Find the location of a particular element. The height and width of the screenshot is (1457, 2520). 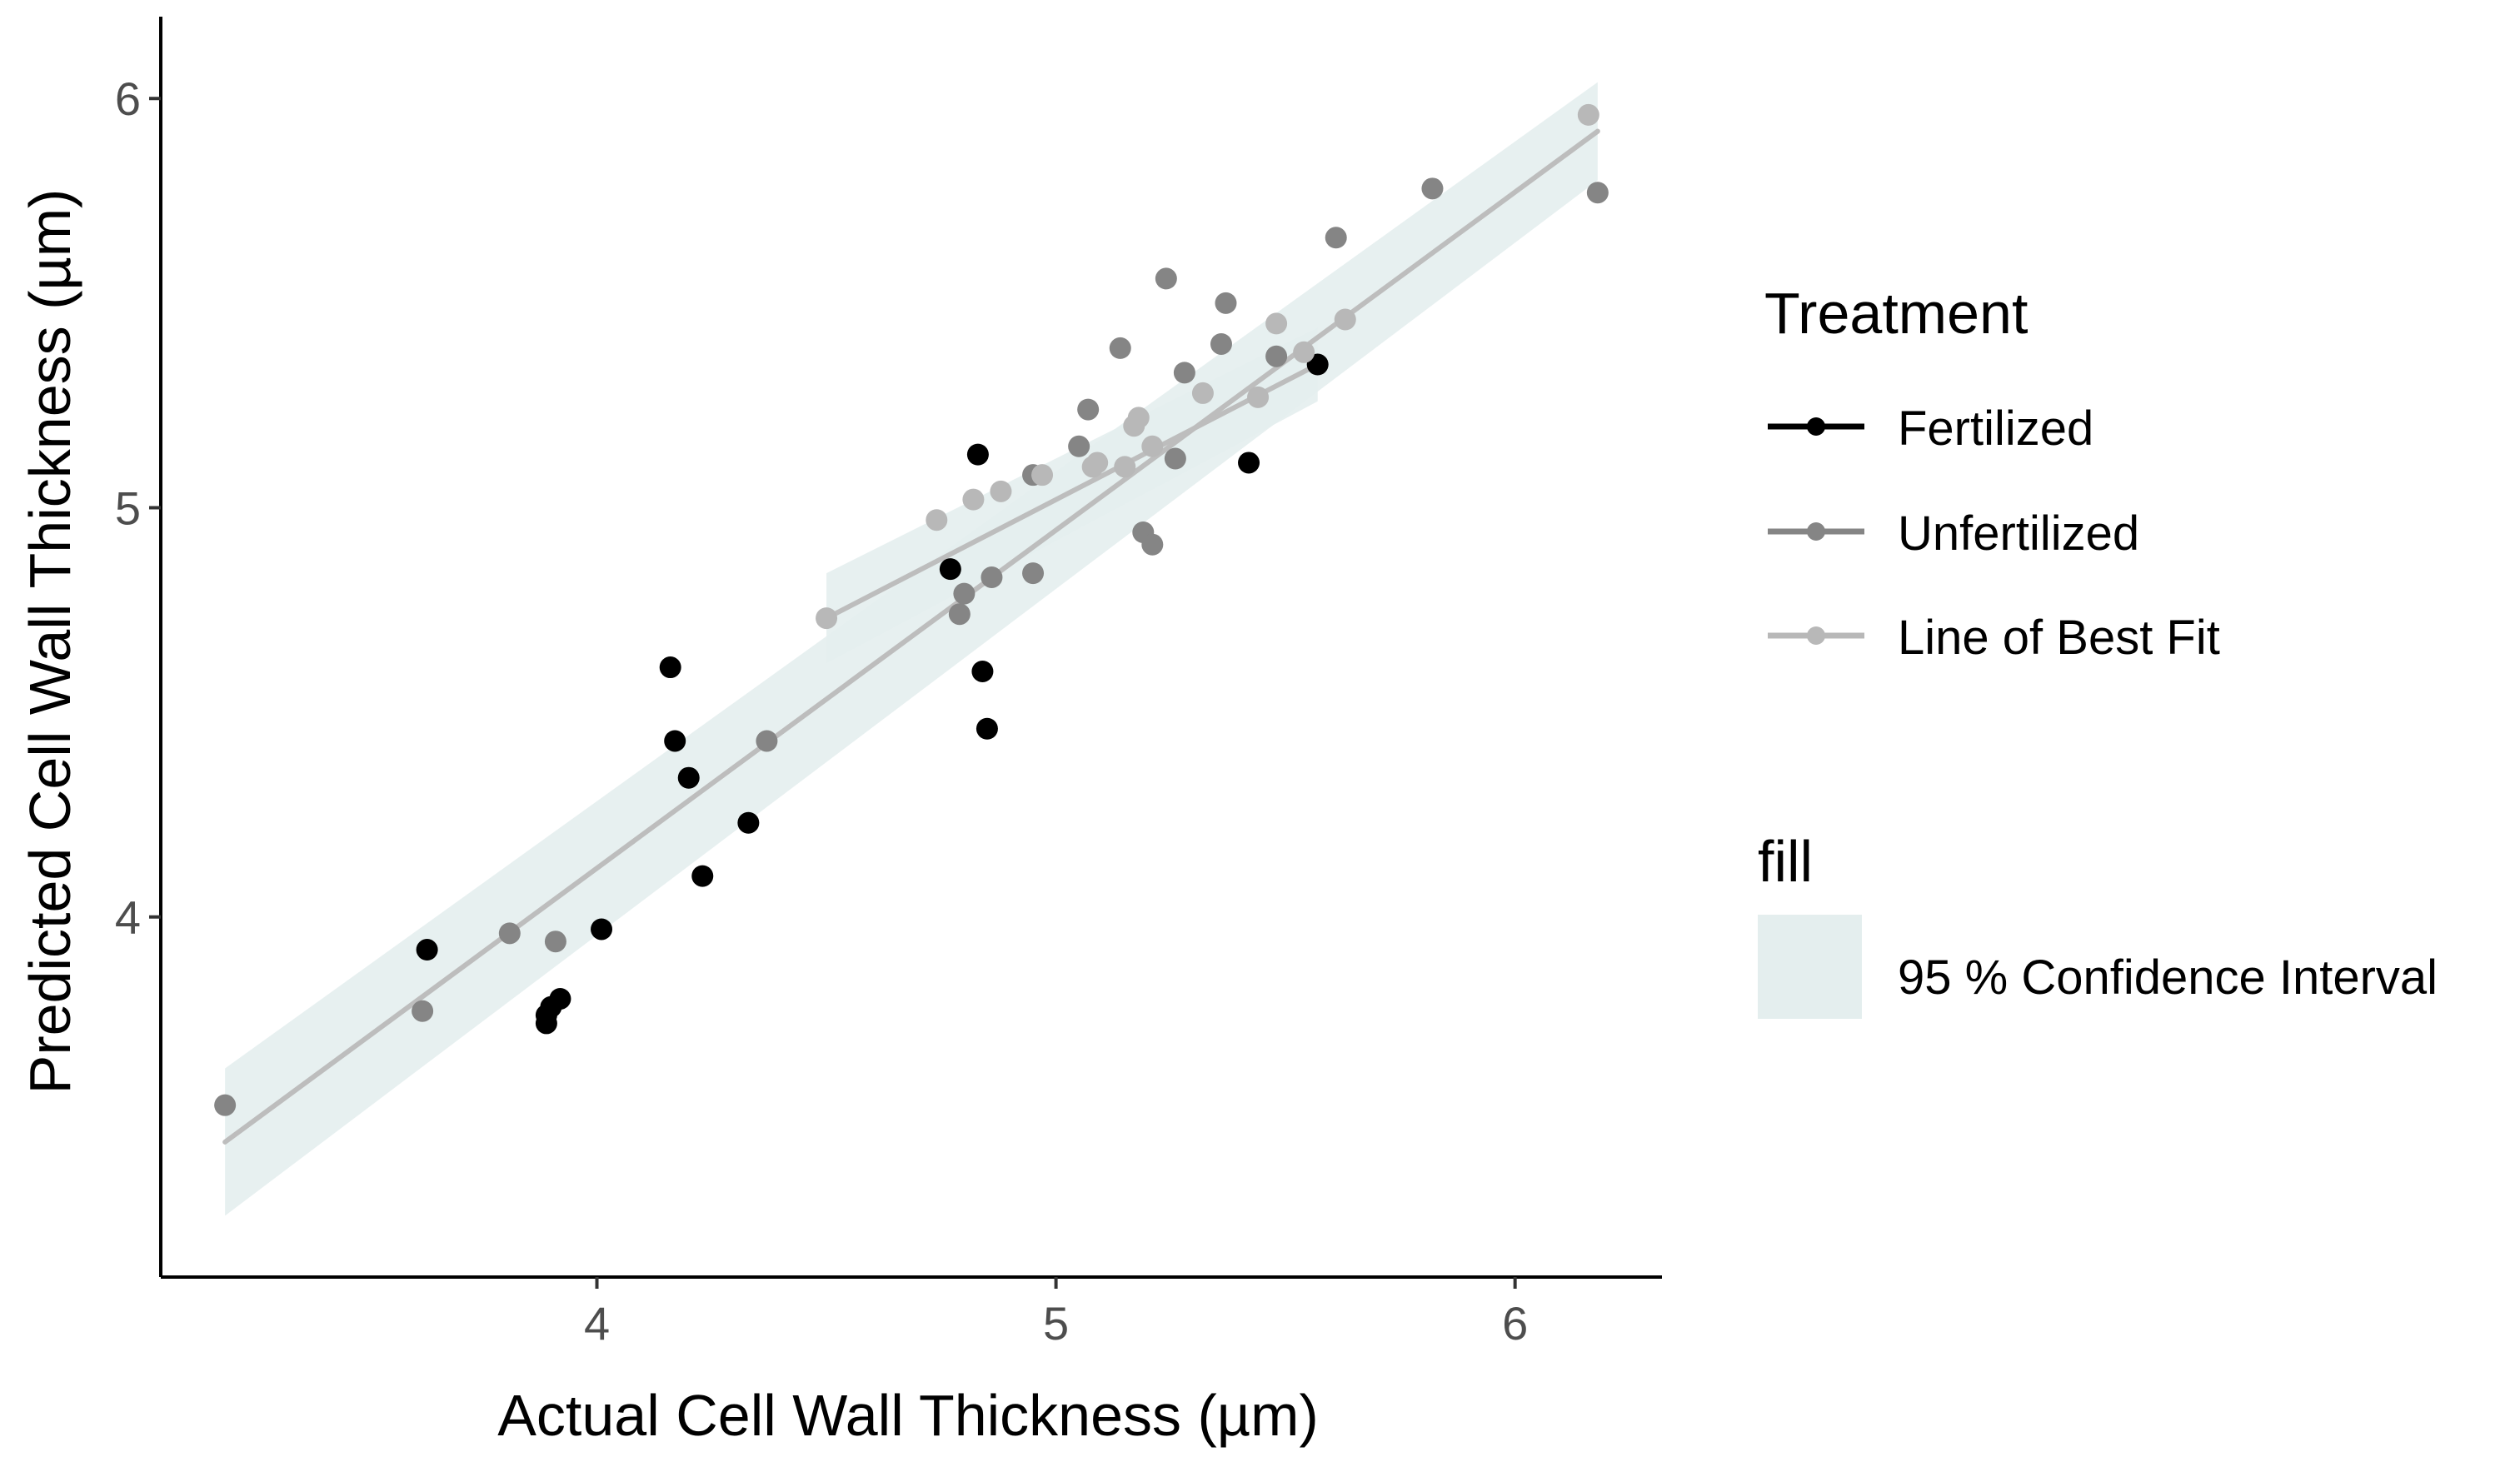

y-tick-label: 5 is located at coordinates (128, 508).